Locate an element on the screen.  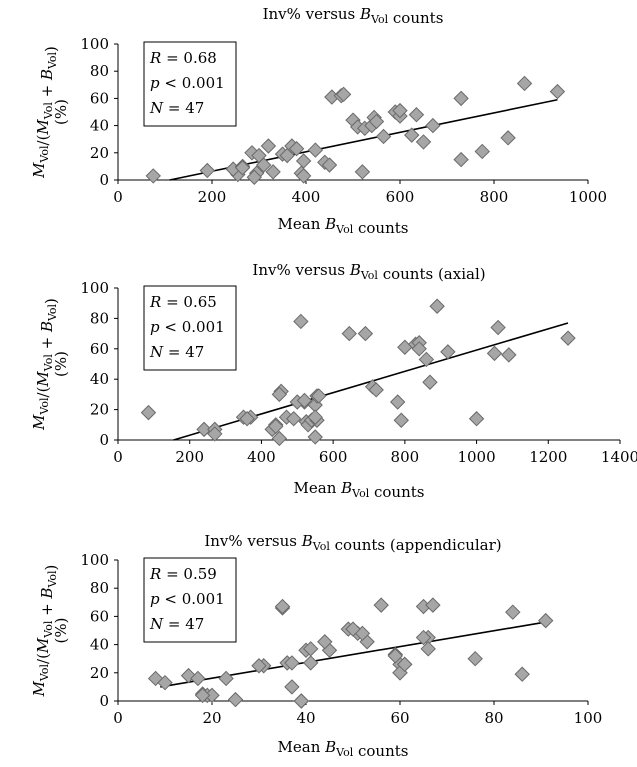
stat-r: R = 0.68 is located at coordinates (183, 58).